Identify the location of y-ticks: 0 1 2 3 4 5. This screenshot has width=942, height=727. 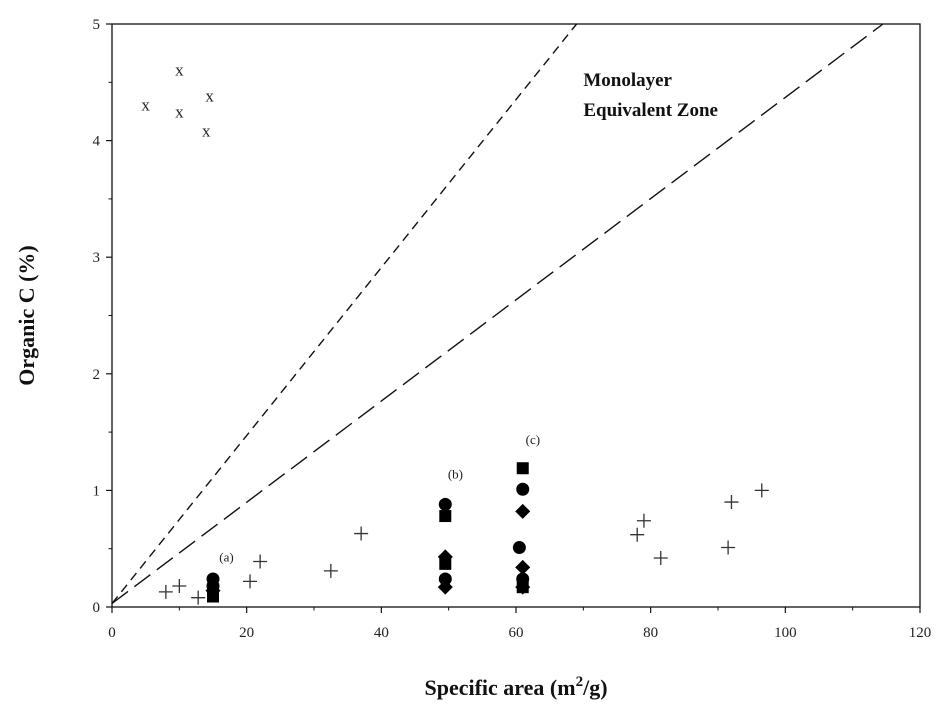
(102, 316).